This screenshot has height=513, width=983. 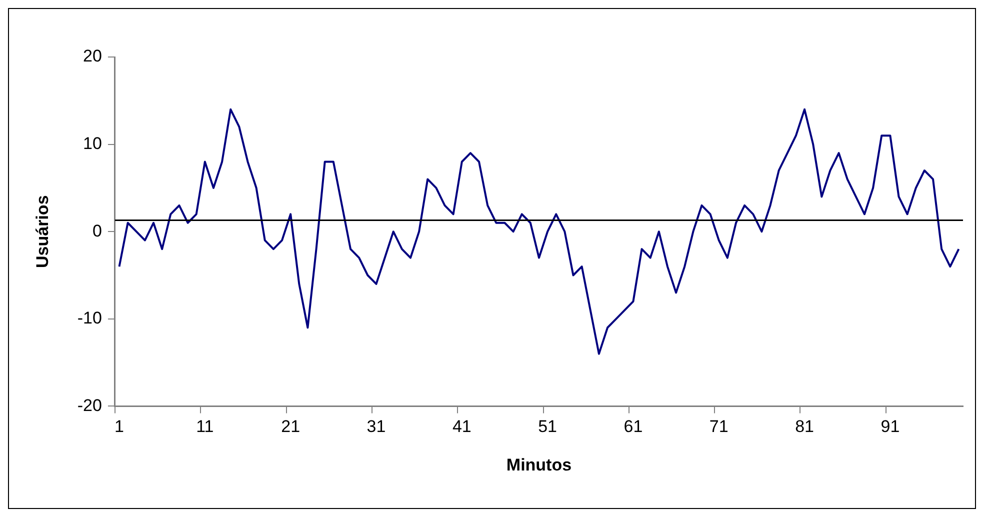 I want to click on x-tick-label: 41, so click(x=462, y=426).